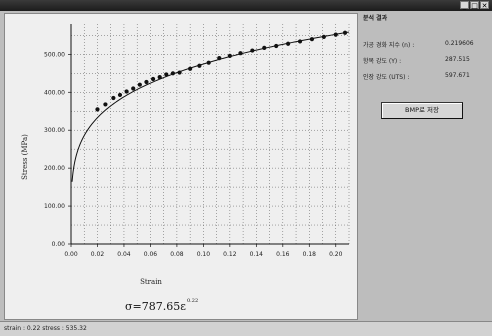 The image size is (492, 336). I want to click on x-tick-label: 0.10, so click(204, 254).